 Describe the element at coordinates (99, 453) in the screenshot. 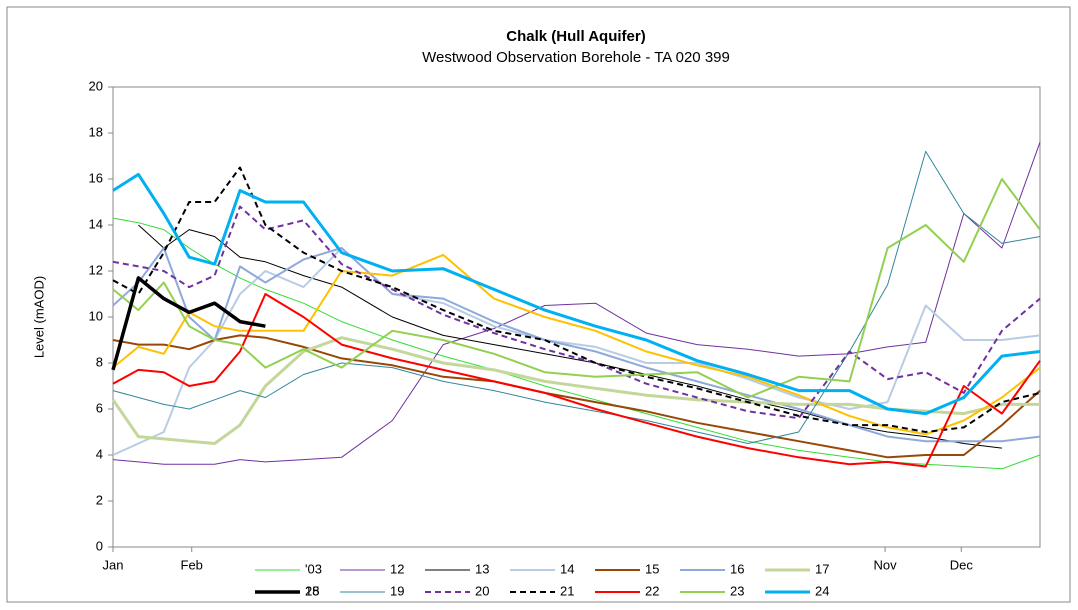

I see `y-tick-label: 4` at that location.